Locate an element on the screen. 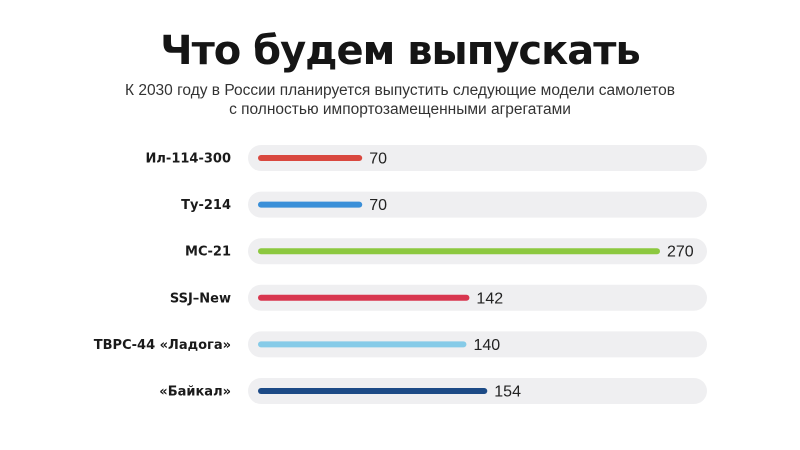 The image size is (800, 450). value-label: 142 is located at coordinates (489, 298).